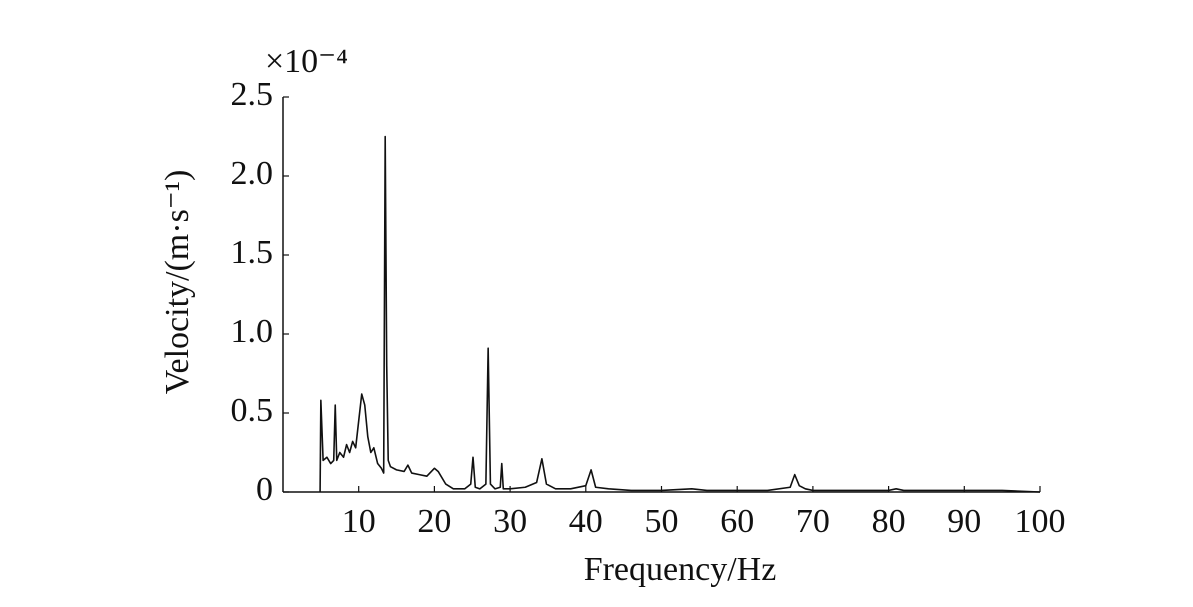 The height and width of the screenshot is (607, 1193). What do you see at coordinates (306, 61) in the screenshot?
I see `y-multiplier: ×10⁻⁴` at bounding box center [306, 61].